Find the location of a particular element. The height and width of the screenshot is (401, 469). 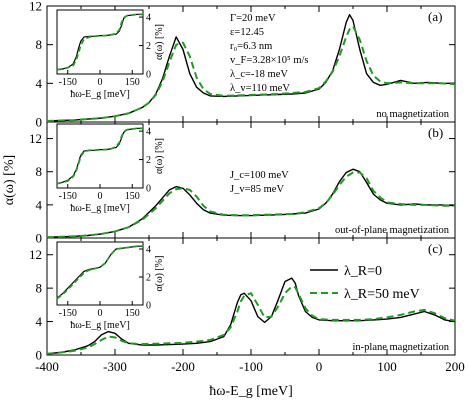

param-lambda-v: λ_v=110 meV is located at coordinates (260, 88).